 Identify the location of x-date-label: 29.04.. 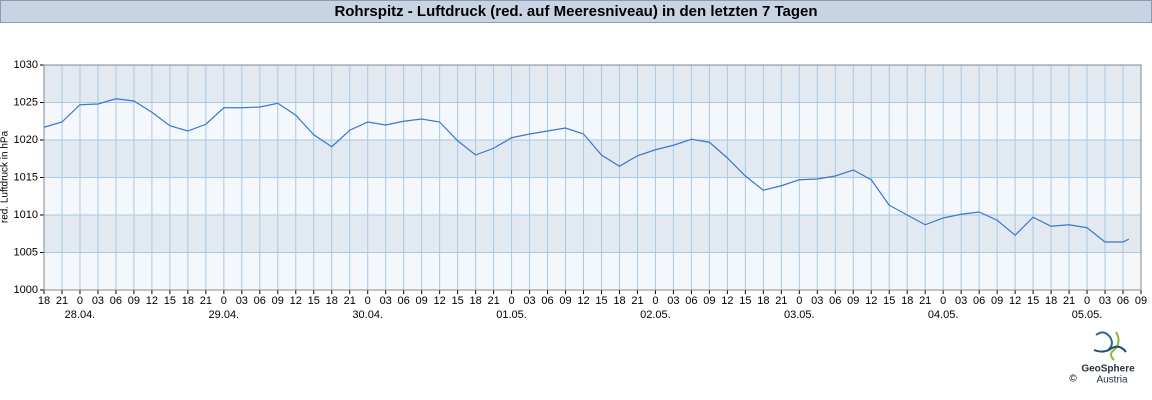
(224, 315).